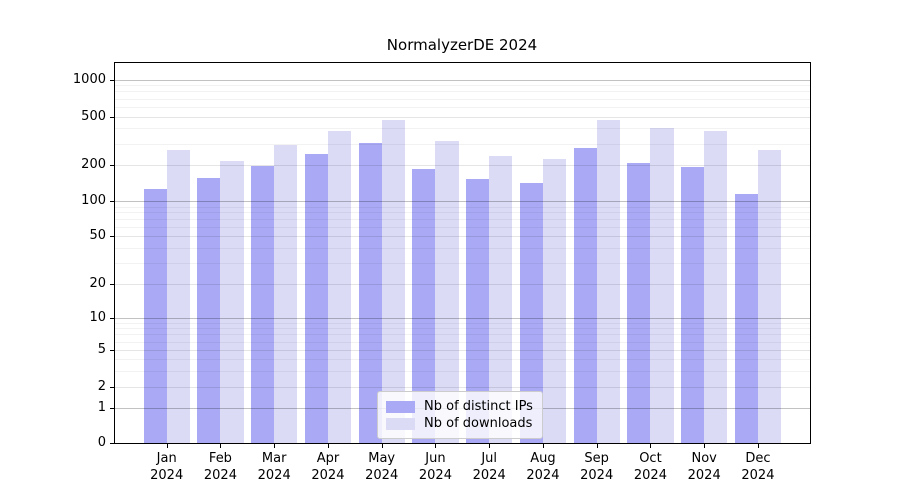 This screenshot has width=900, height=500. I want to click on x-tick-label: Feb 2024, so click(220, 467).